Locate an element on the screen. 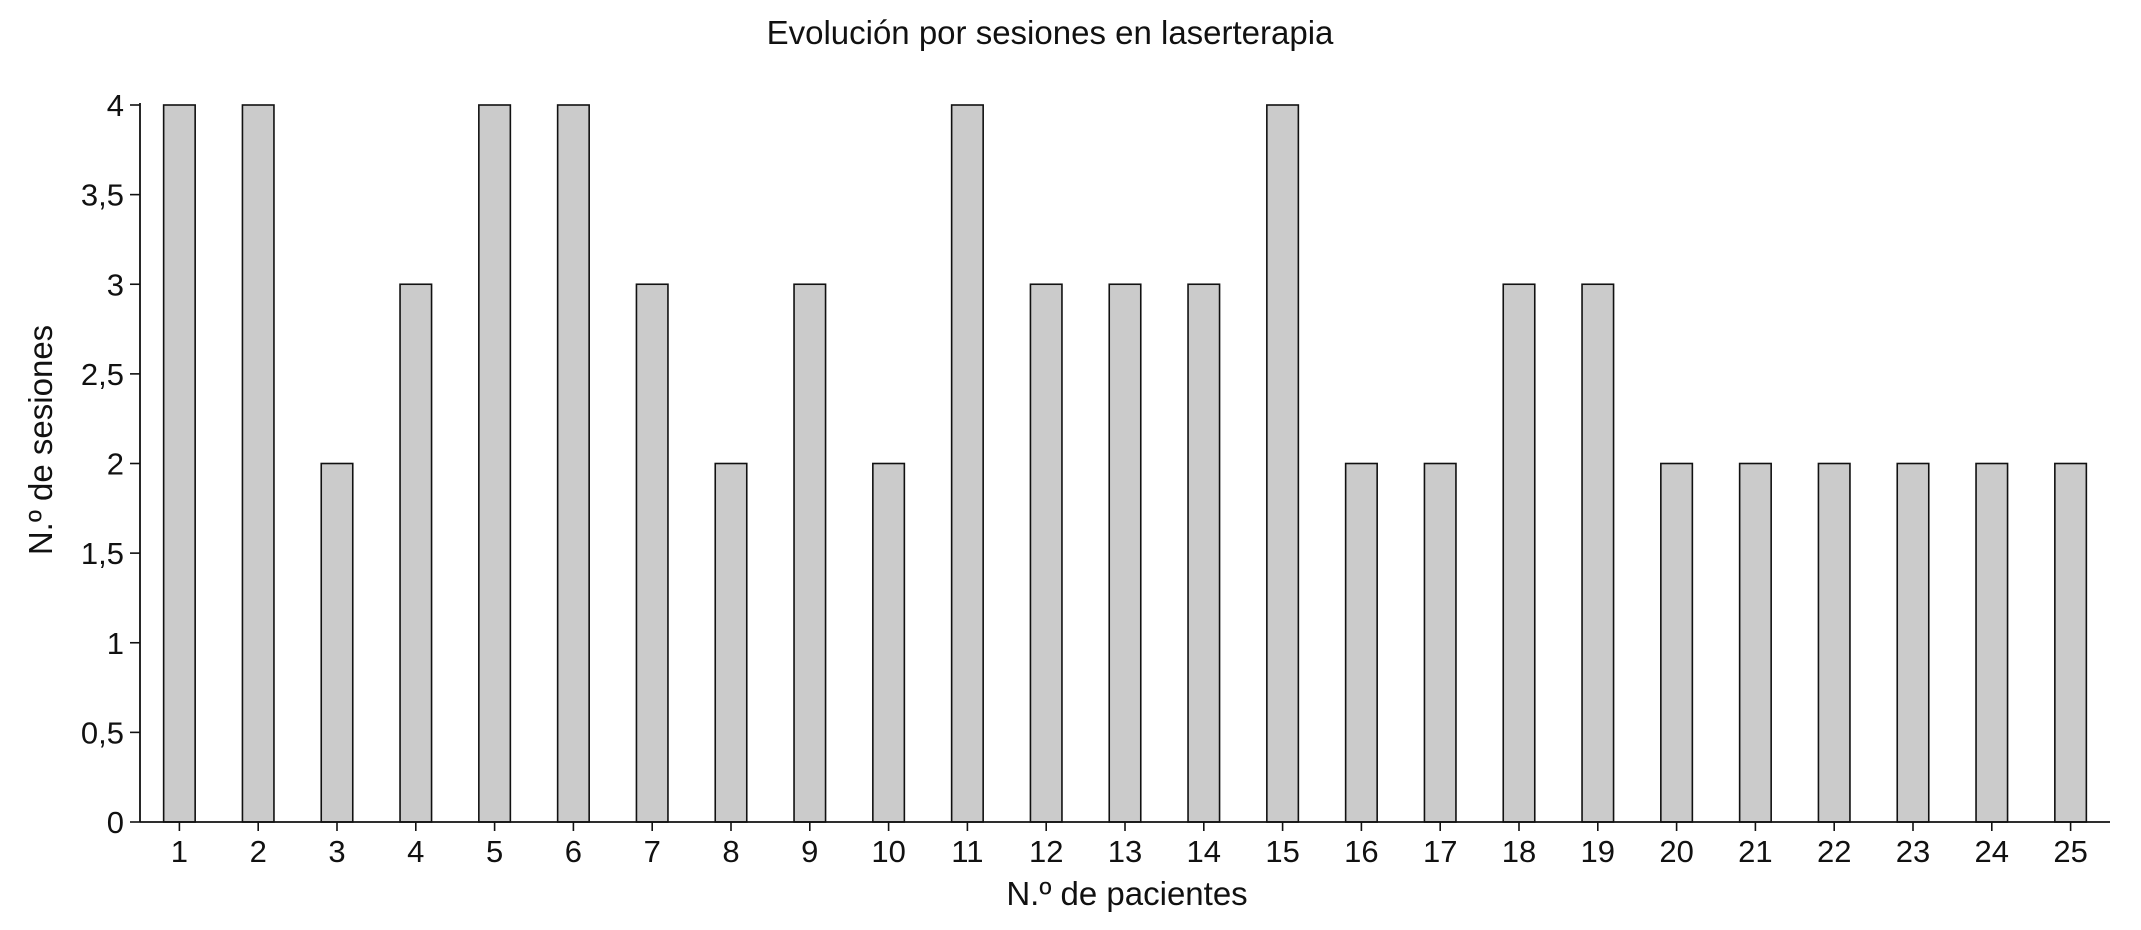 This screenshot has height=930, width=2141. y-tick-label: 4 is located at coordinates (115, 105).